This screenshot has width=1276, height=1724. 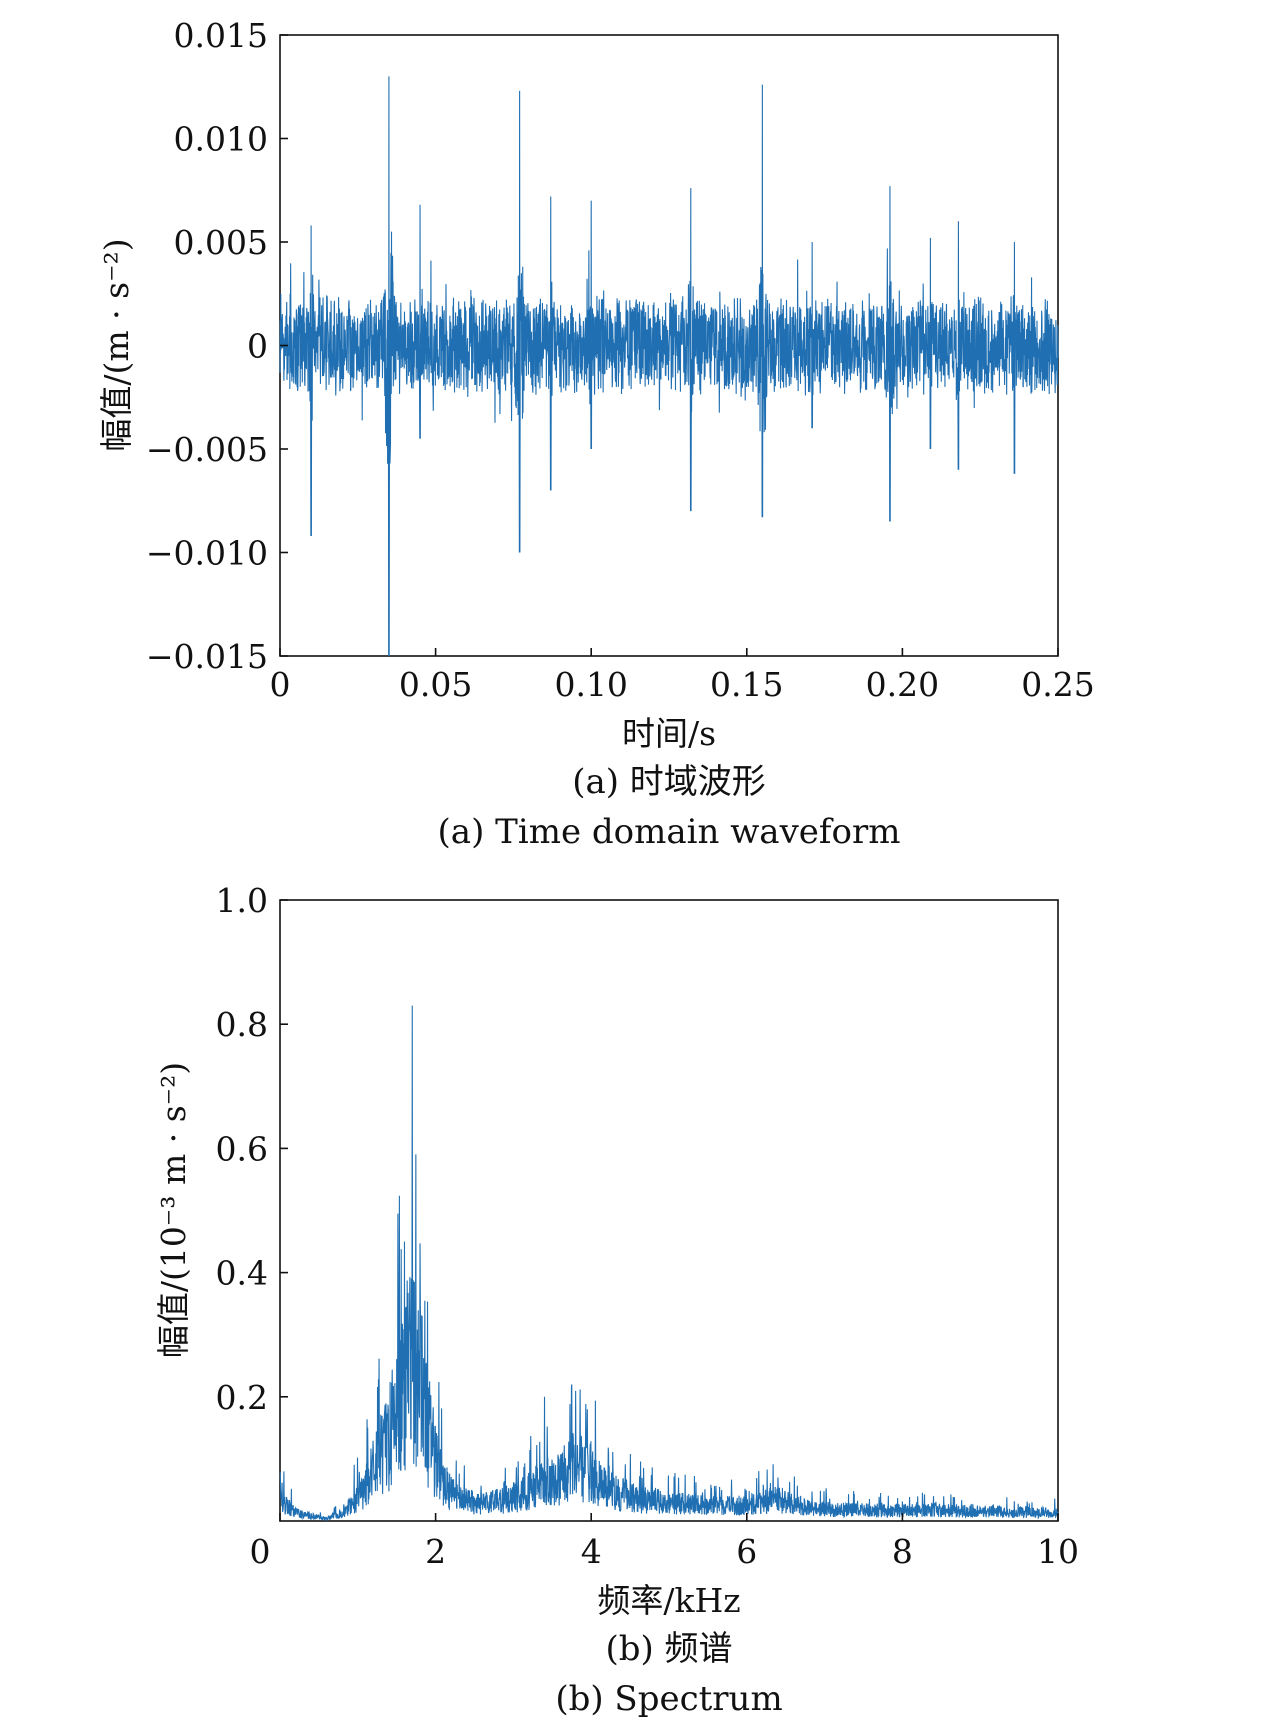 I want to click on x-tick-label-a-5: 0.25, so click(x=1057, y=684).